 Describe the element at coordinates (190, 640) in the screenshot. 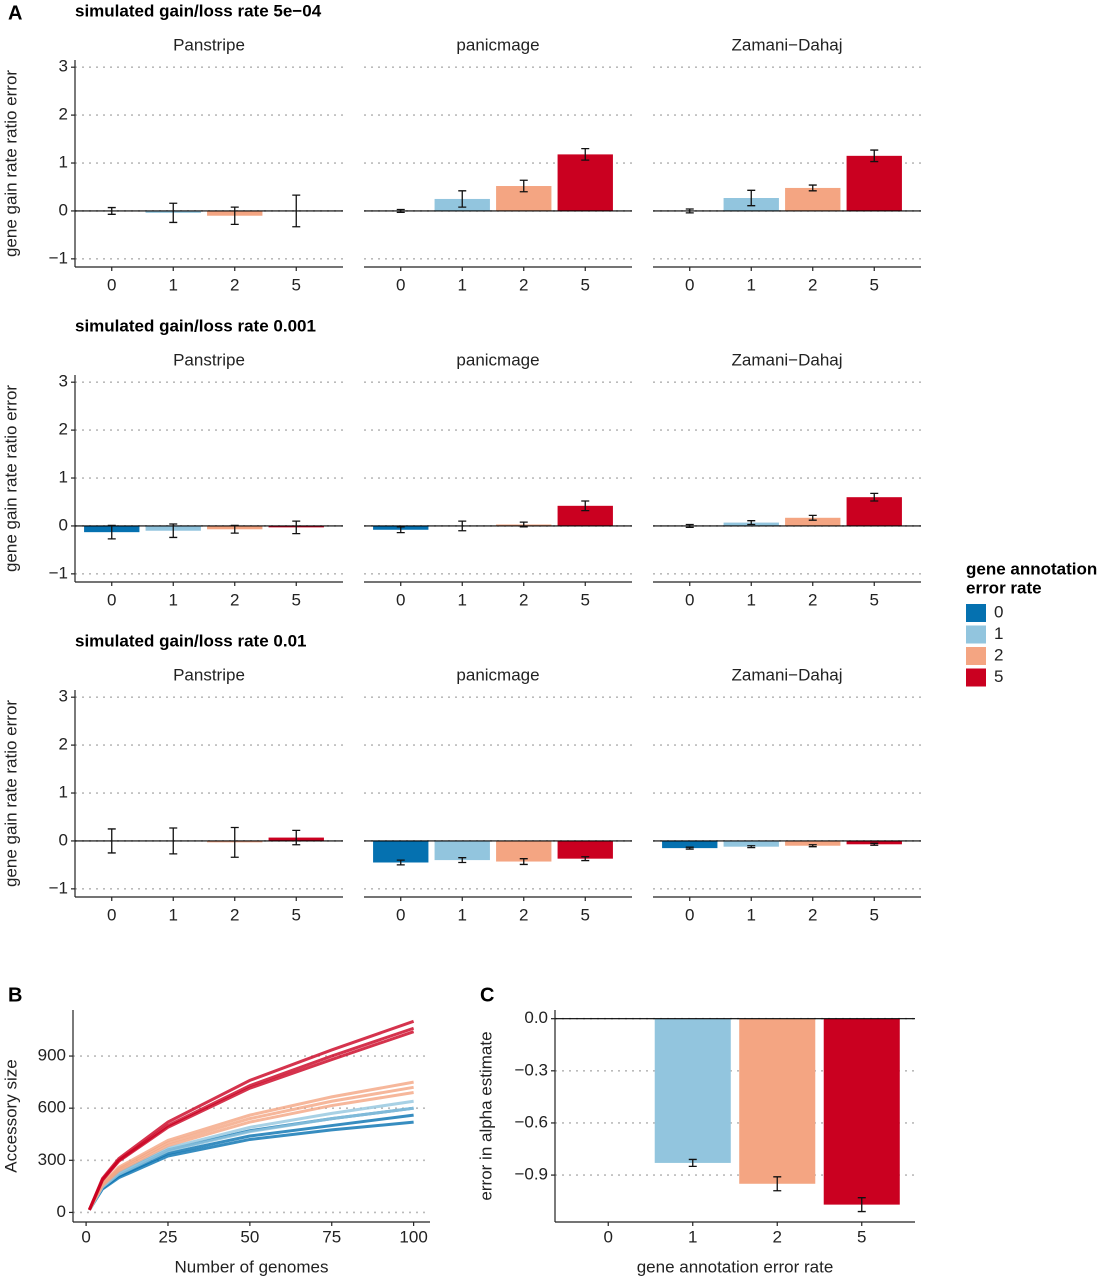

I see `row-title: simulated gain/loss rate 0.01` at that location.